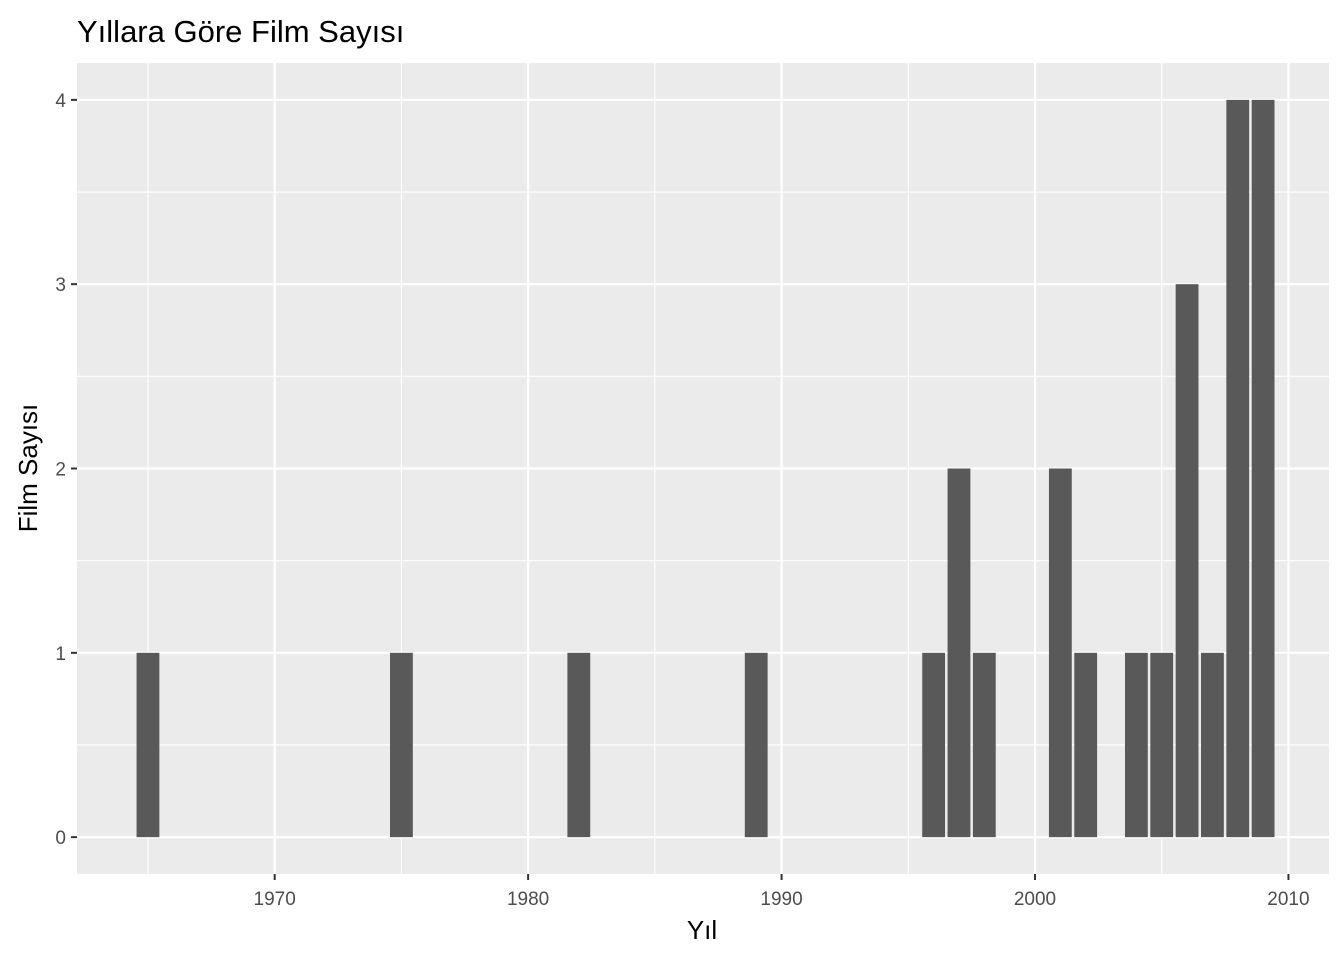 The width and height of the screenshot is (1344, 960). Describe the element at coordinates (1136, 745) in the screenshot. I see `bar-2004` at that location.